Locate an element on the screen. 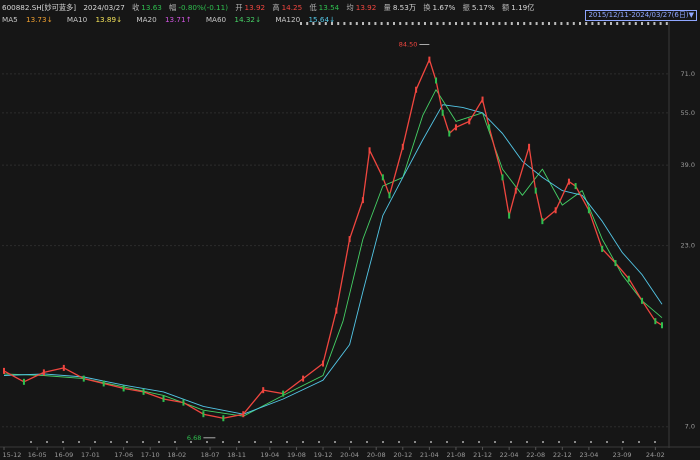 The image size is (700, 460). x-tick-label: 16-09 is located at coordinates (63, 455).